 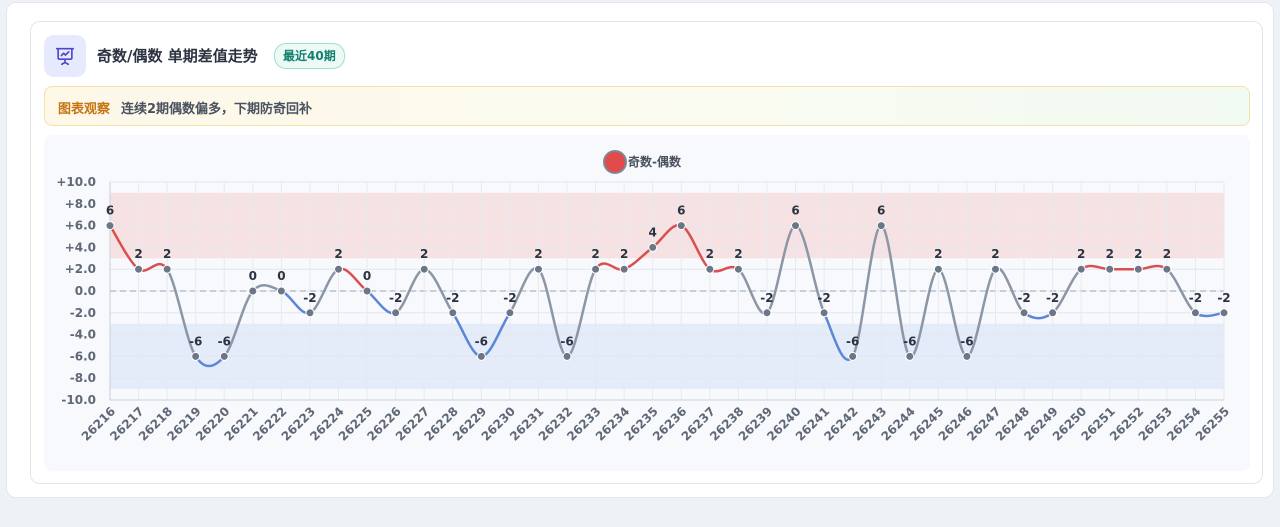 I want to click on y-tick-label: +8.0, so click(x=80, y=204).